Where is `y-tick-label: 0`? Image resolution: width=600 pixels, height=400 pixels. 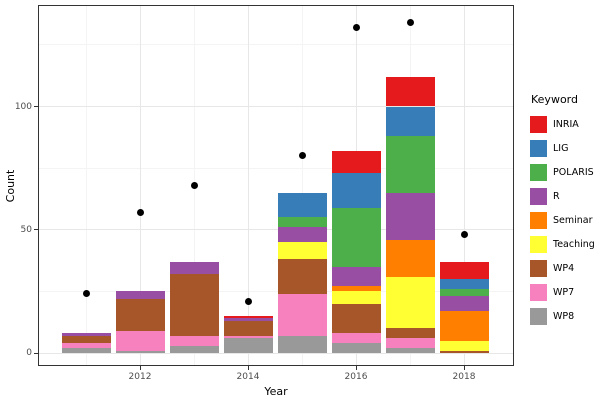 y-tick-label: 0 is located at coordinates (29, 353).